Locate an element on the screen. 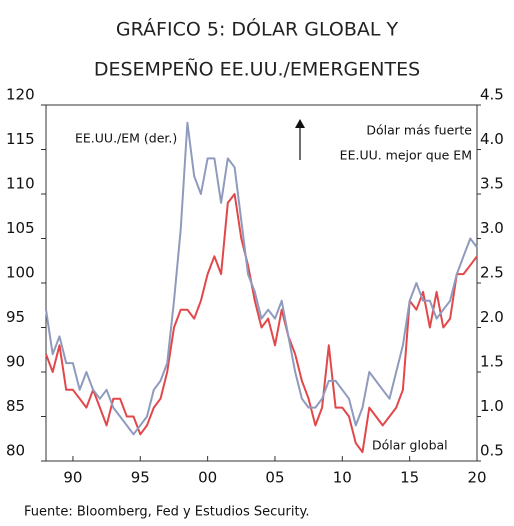 This screenshot has height=526, width=514. y-tick-label: 80 is located at coordinates (15, 451).